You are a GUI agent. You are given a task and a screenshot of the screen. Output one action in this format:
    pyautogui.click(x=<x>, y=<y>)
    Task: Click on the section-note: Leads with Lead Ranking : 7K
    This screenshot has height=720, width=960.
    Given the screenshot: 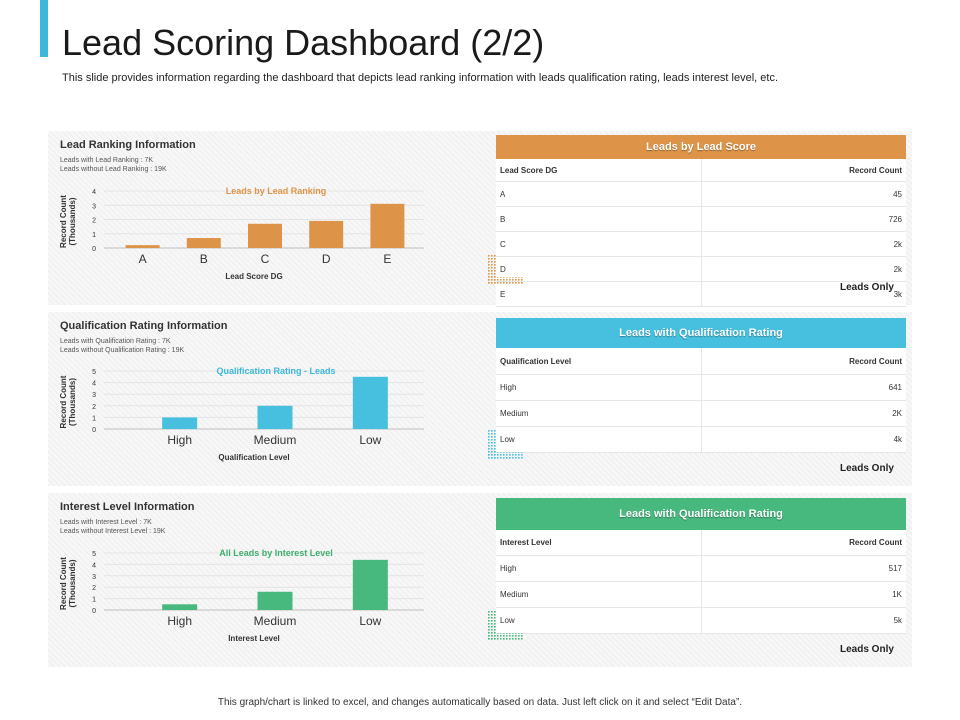 What is the action you would take?
    pyautogui.click(x=107, y=160)
    